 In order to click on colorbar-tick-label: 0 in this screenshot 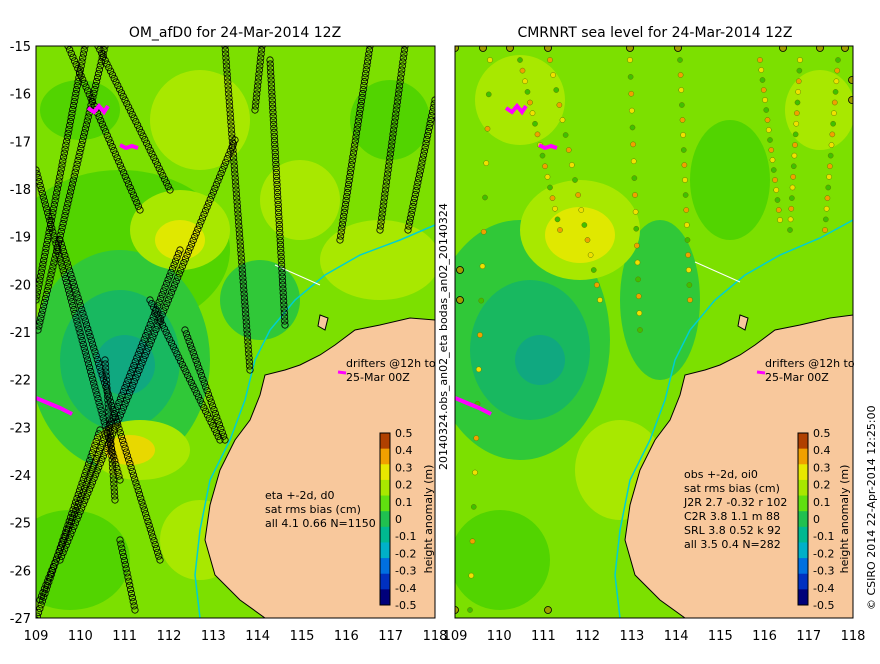, I will do `click(398, 519)`.